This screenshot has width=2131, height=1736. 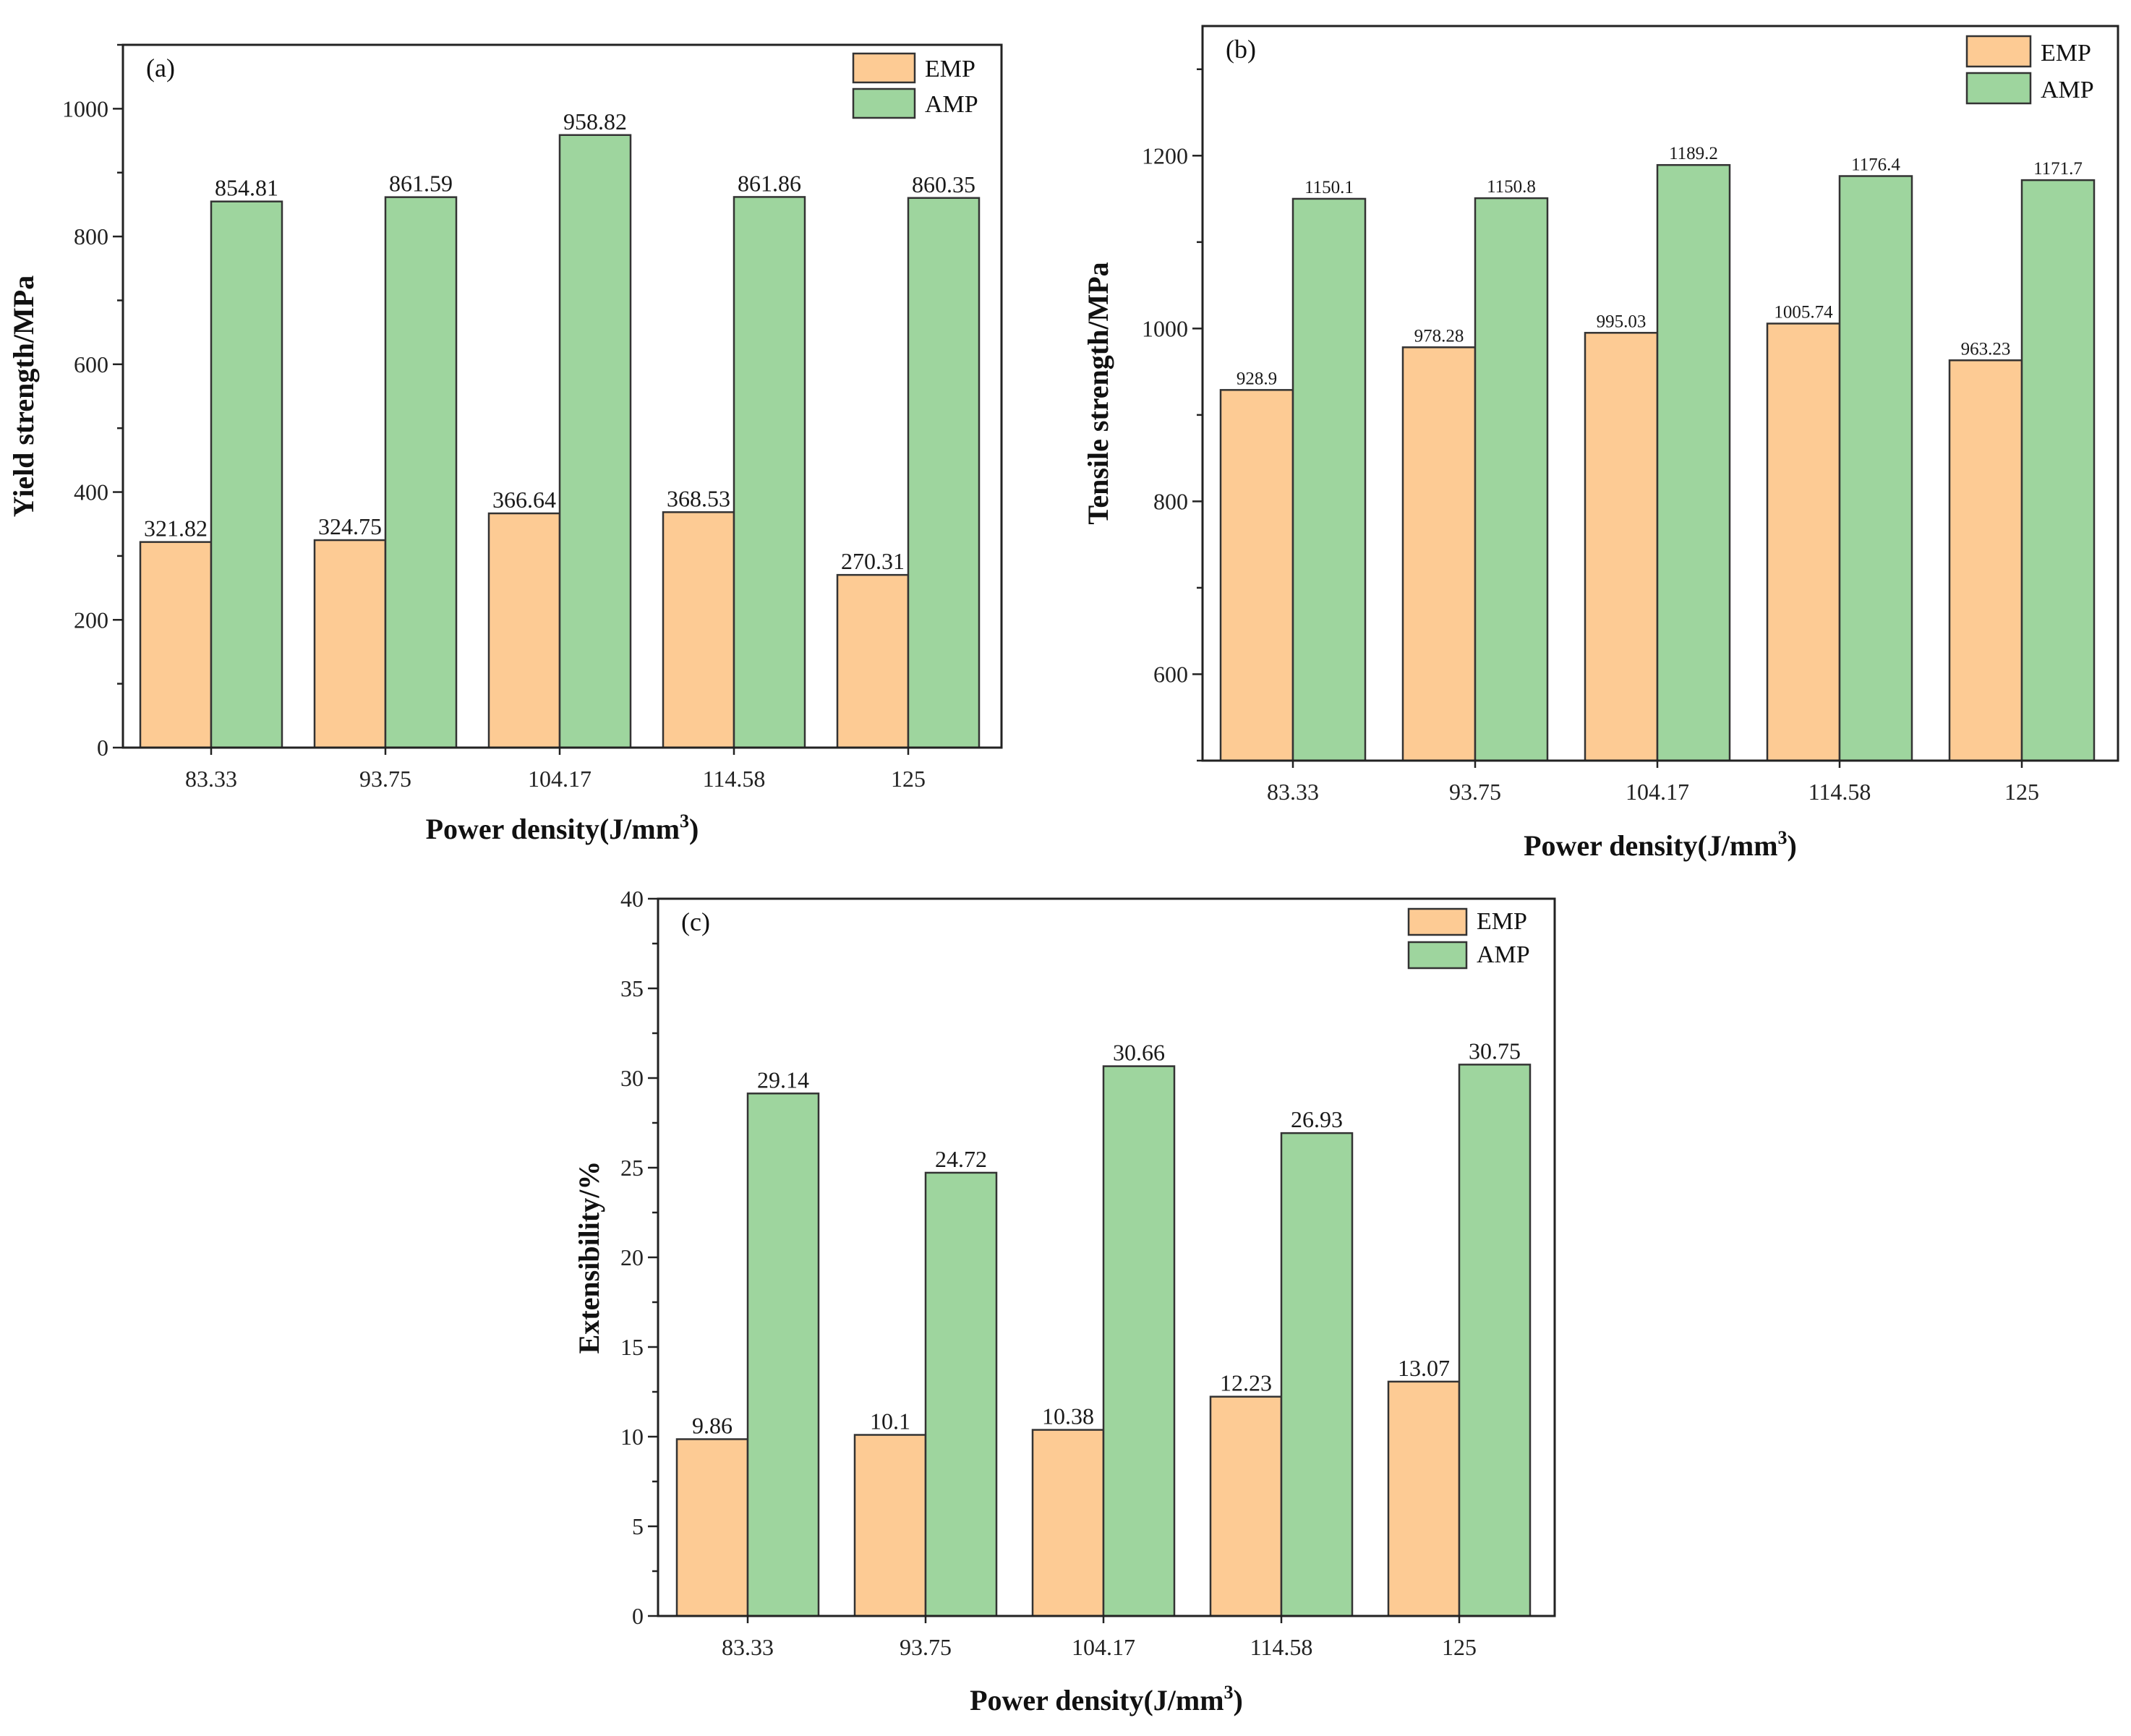 I want to click on data-label-emp-125: 270.31, so click(x=873, y=561).